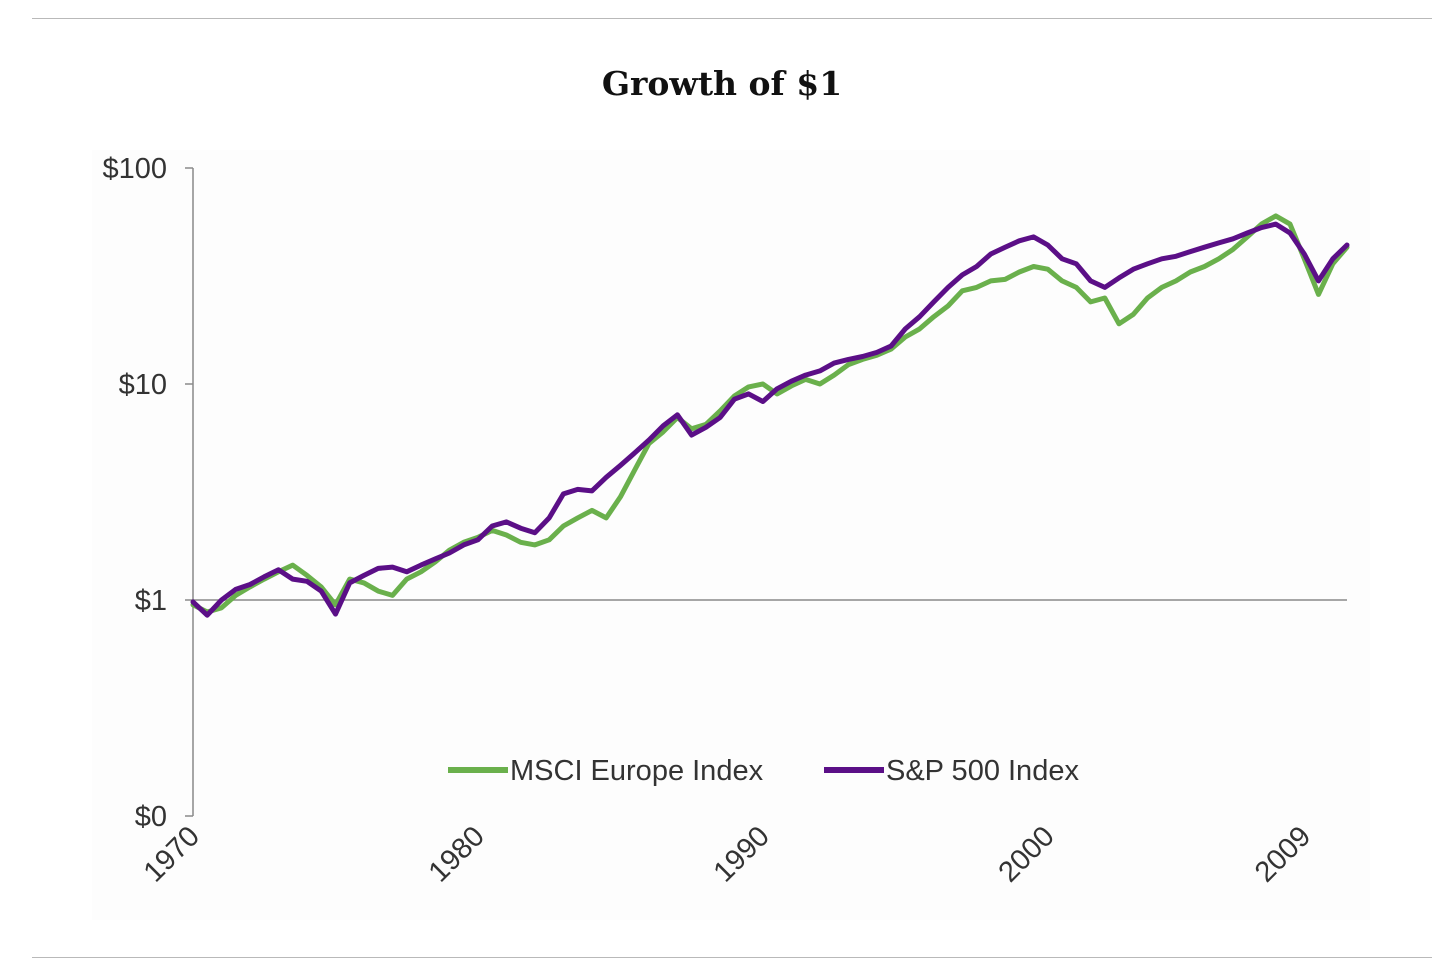 The width and height of the screenshot is (1444, 972). Describe the element at coordinates (982, 771) in the screenshot. I see `legend-label: S&P 500 Index` at that location.